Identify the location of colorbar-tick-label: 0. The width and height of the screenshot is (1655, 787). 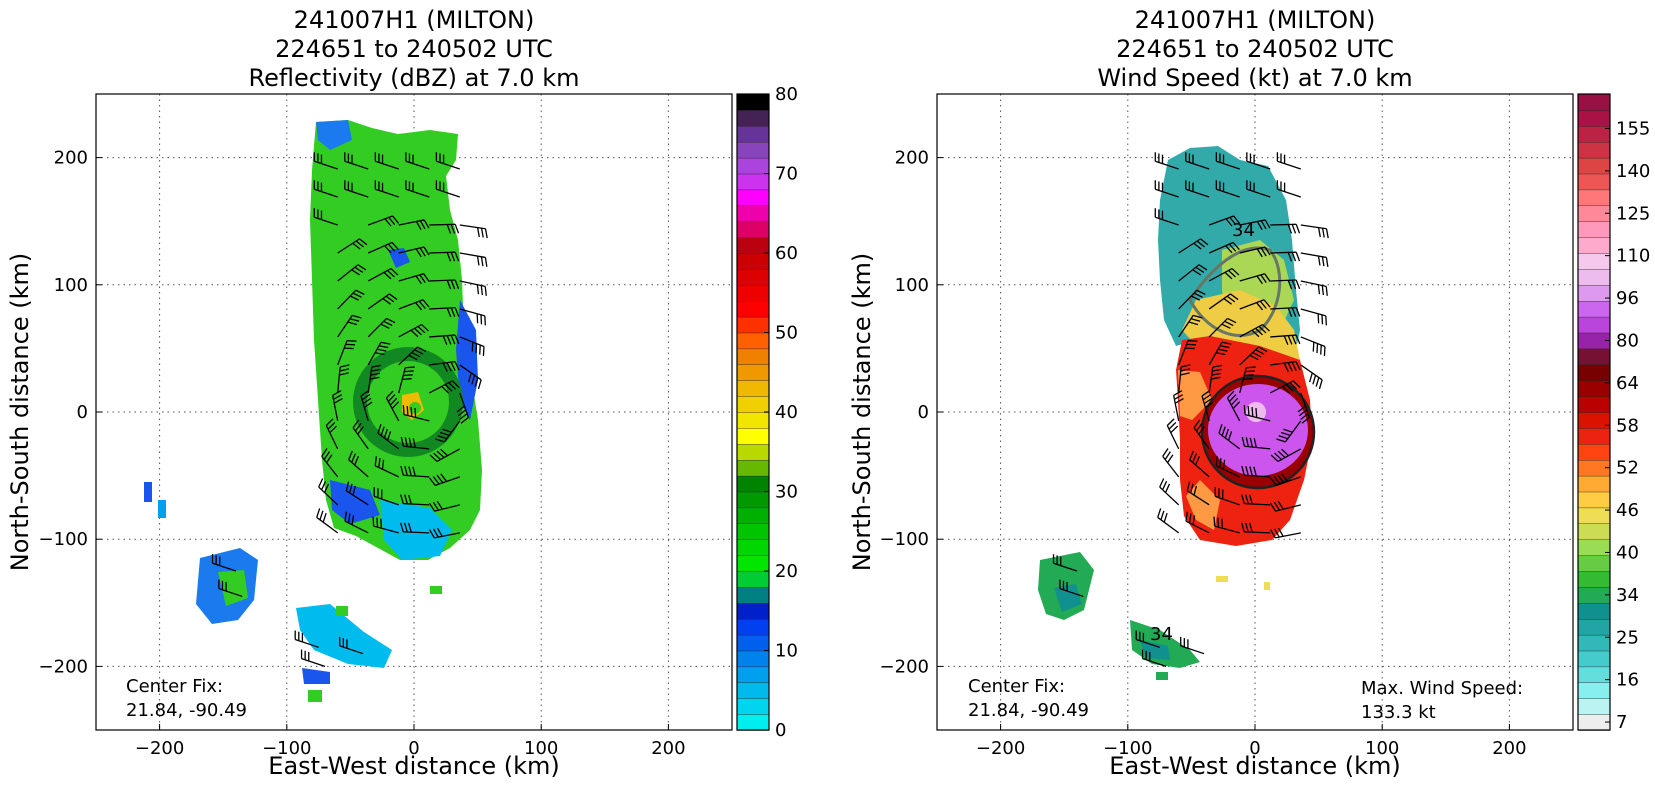
(780, 730).